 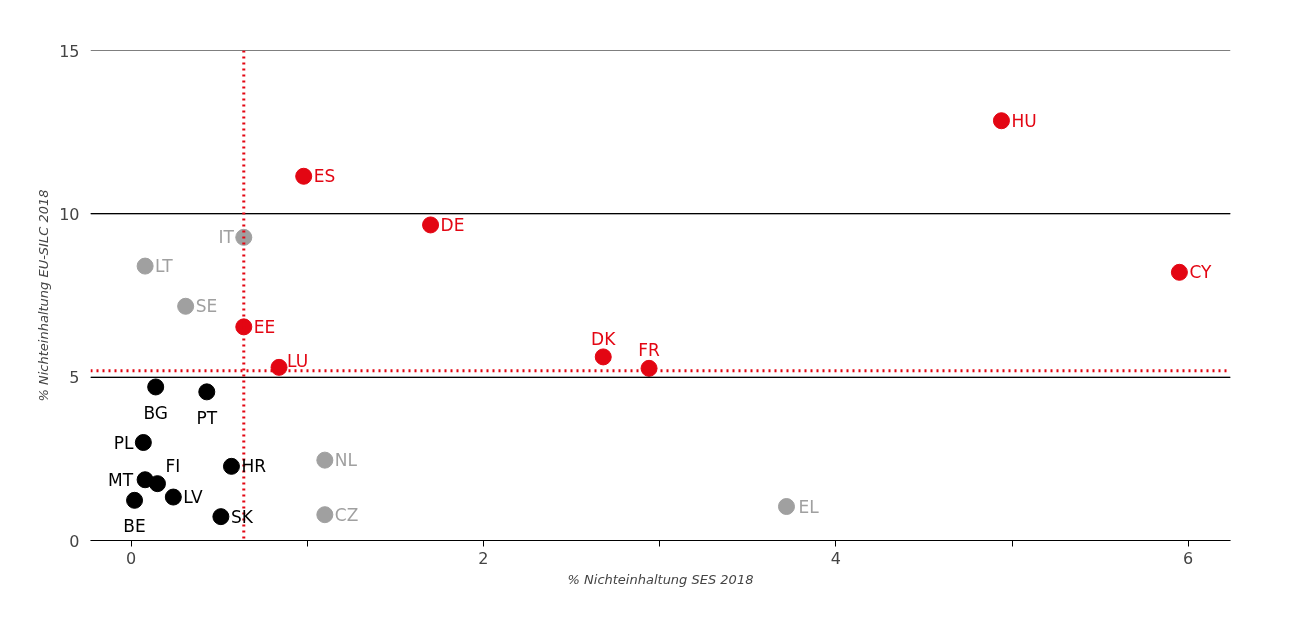 I want to click on y-axis-title: % Nichteinhaltung EU-SILC 2018, so click(x=44, y=295).